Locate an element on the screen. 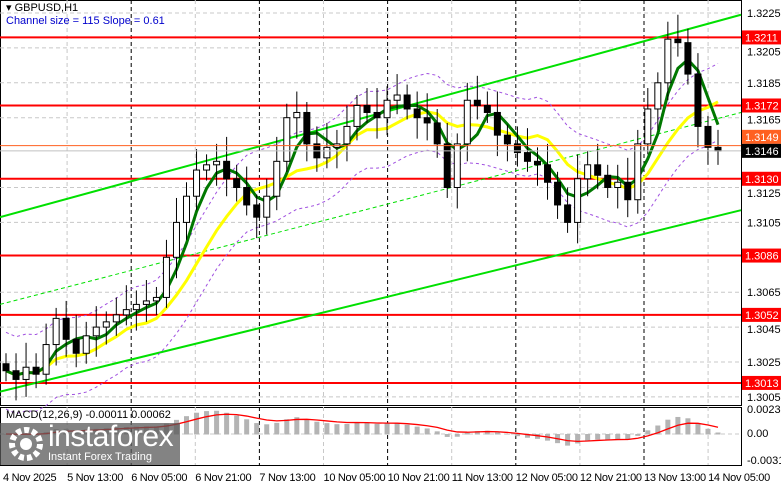  macd-scale-label: 0.00 is located at coordinates (757, 434).